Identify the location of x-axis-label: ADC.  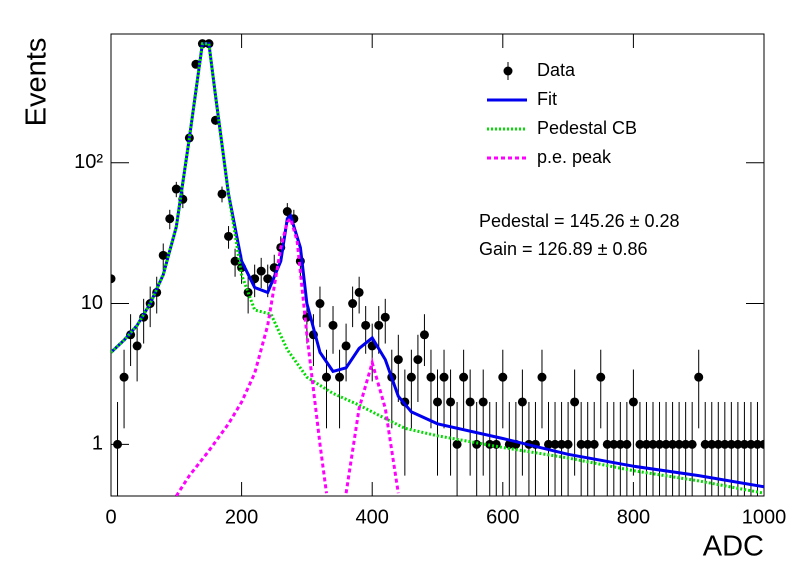
(733, 547).